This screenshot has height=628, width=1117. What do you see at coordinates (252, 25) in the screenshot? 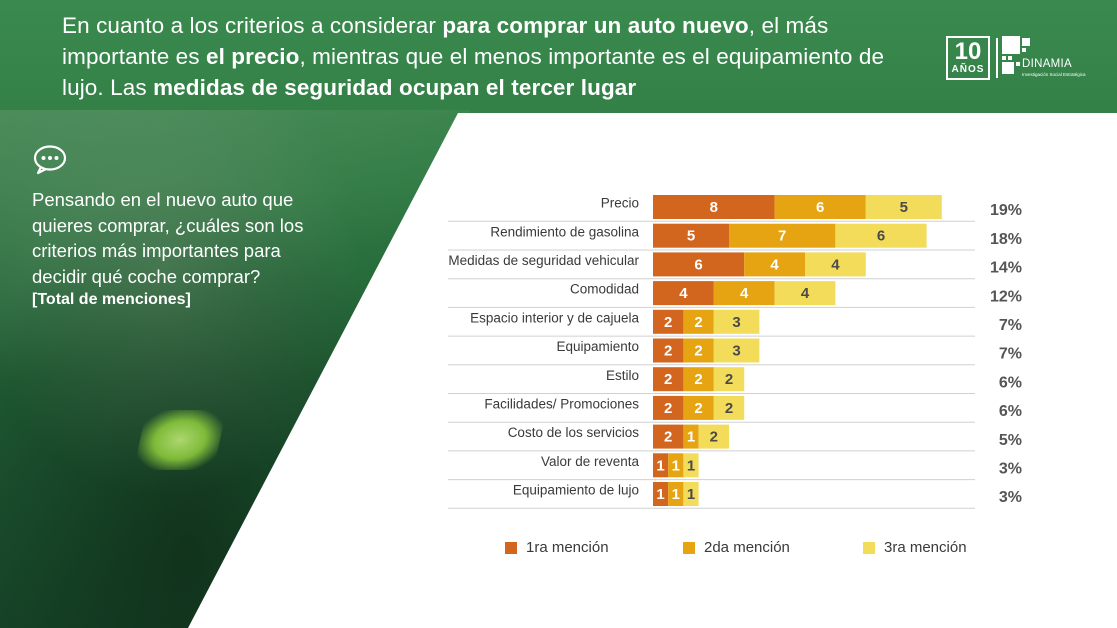
I see `headline-part-1: En cuanto a los criterios a considerar` at bounding box center [252, 25].